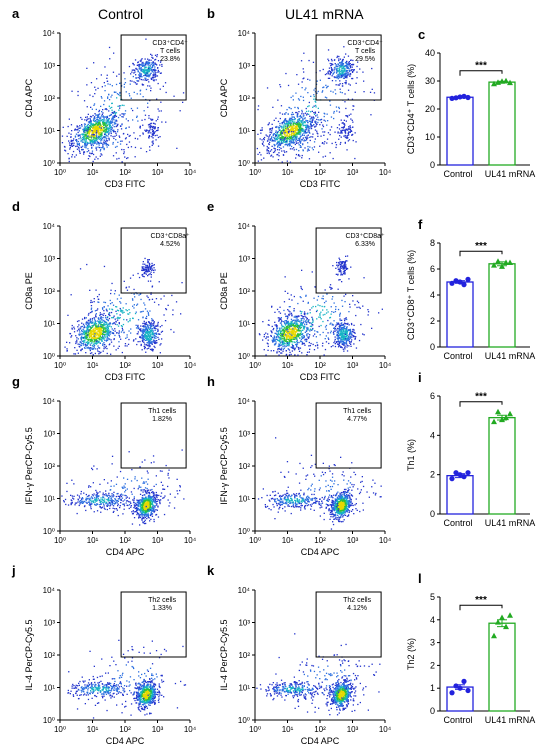  What do you see at coordinates (16, 381) in the screenshot?
I see `panel-letter: g` at bounding box center [16, 381].